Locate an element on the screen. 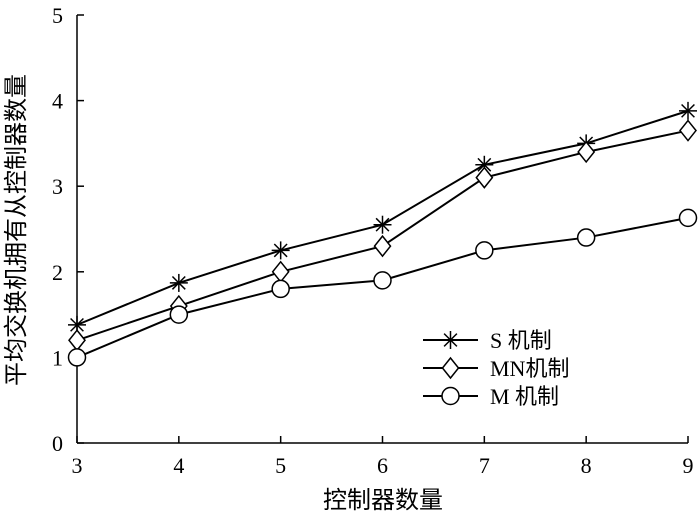 This screenshot has height=515, width=700. x-tick-label: 8 is located at coordinates (586, 465).